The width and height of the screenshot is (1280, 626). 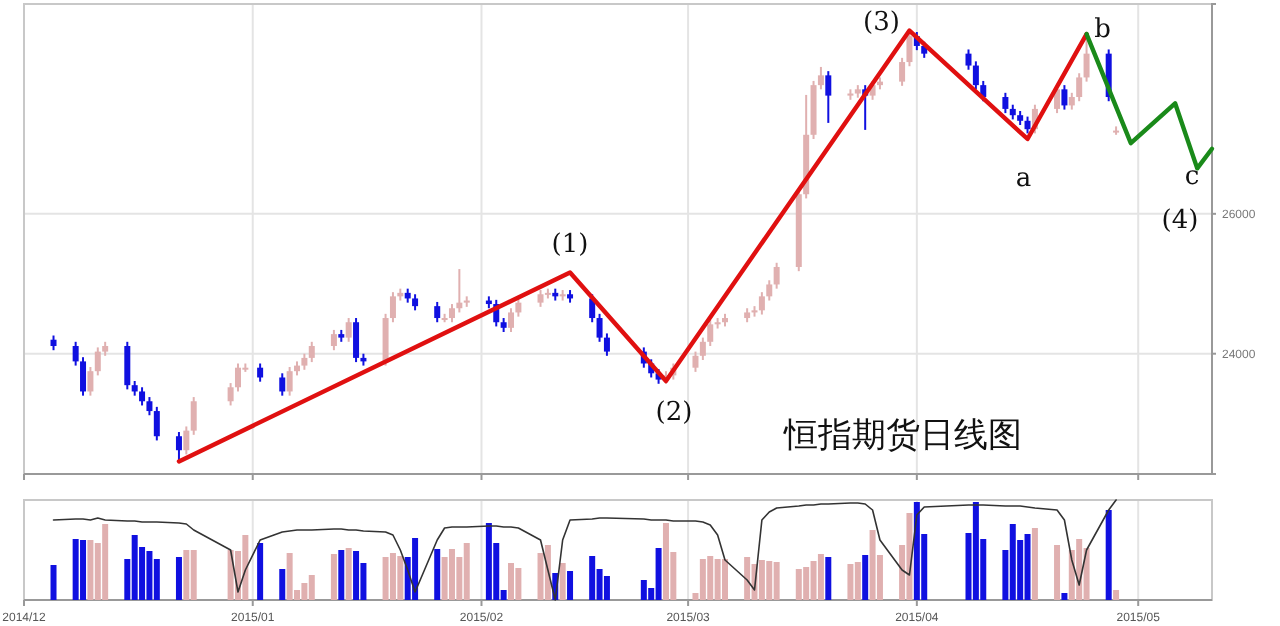 I want to click on annotation: (3), so click(x=881, y=22).